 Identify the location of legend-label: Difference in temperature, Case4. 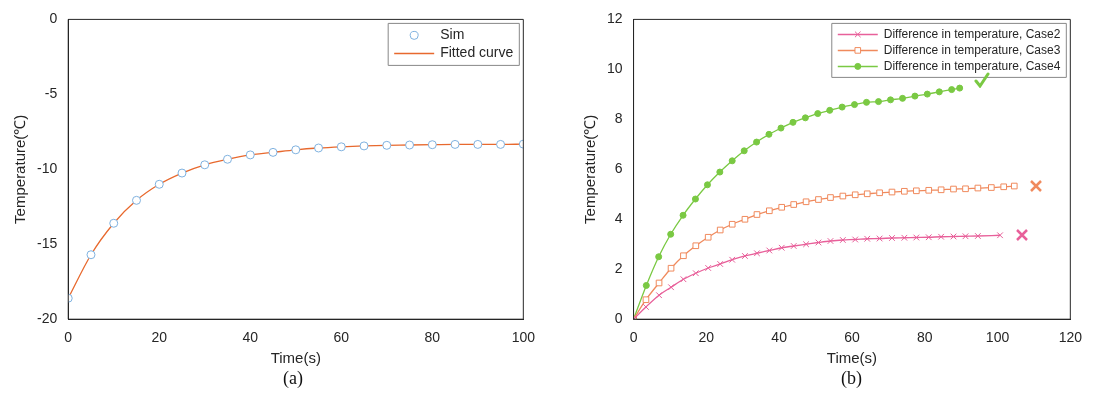
(972, 65).